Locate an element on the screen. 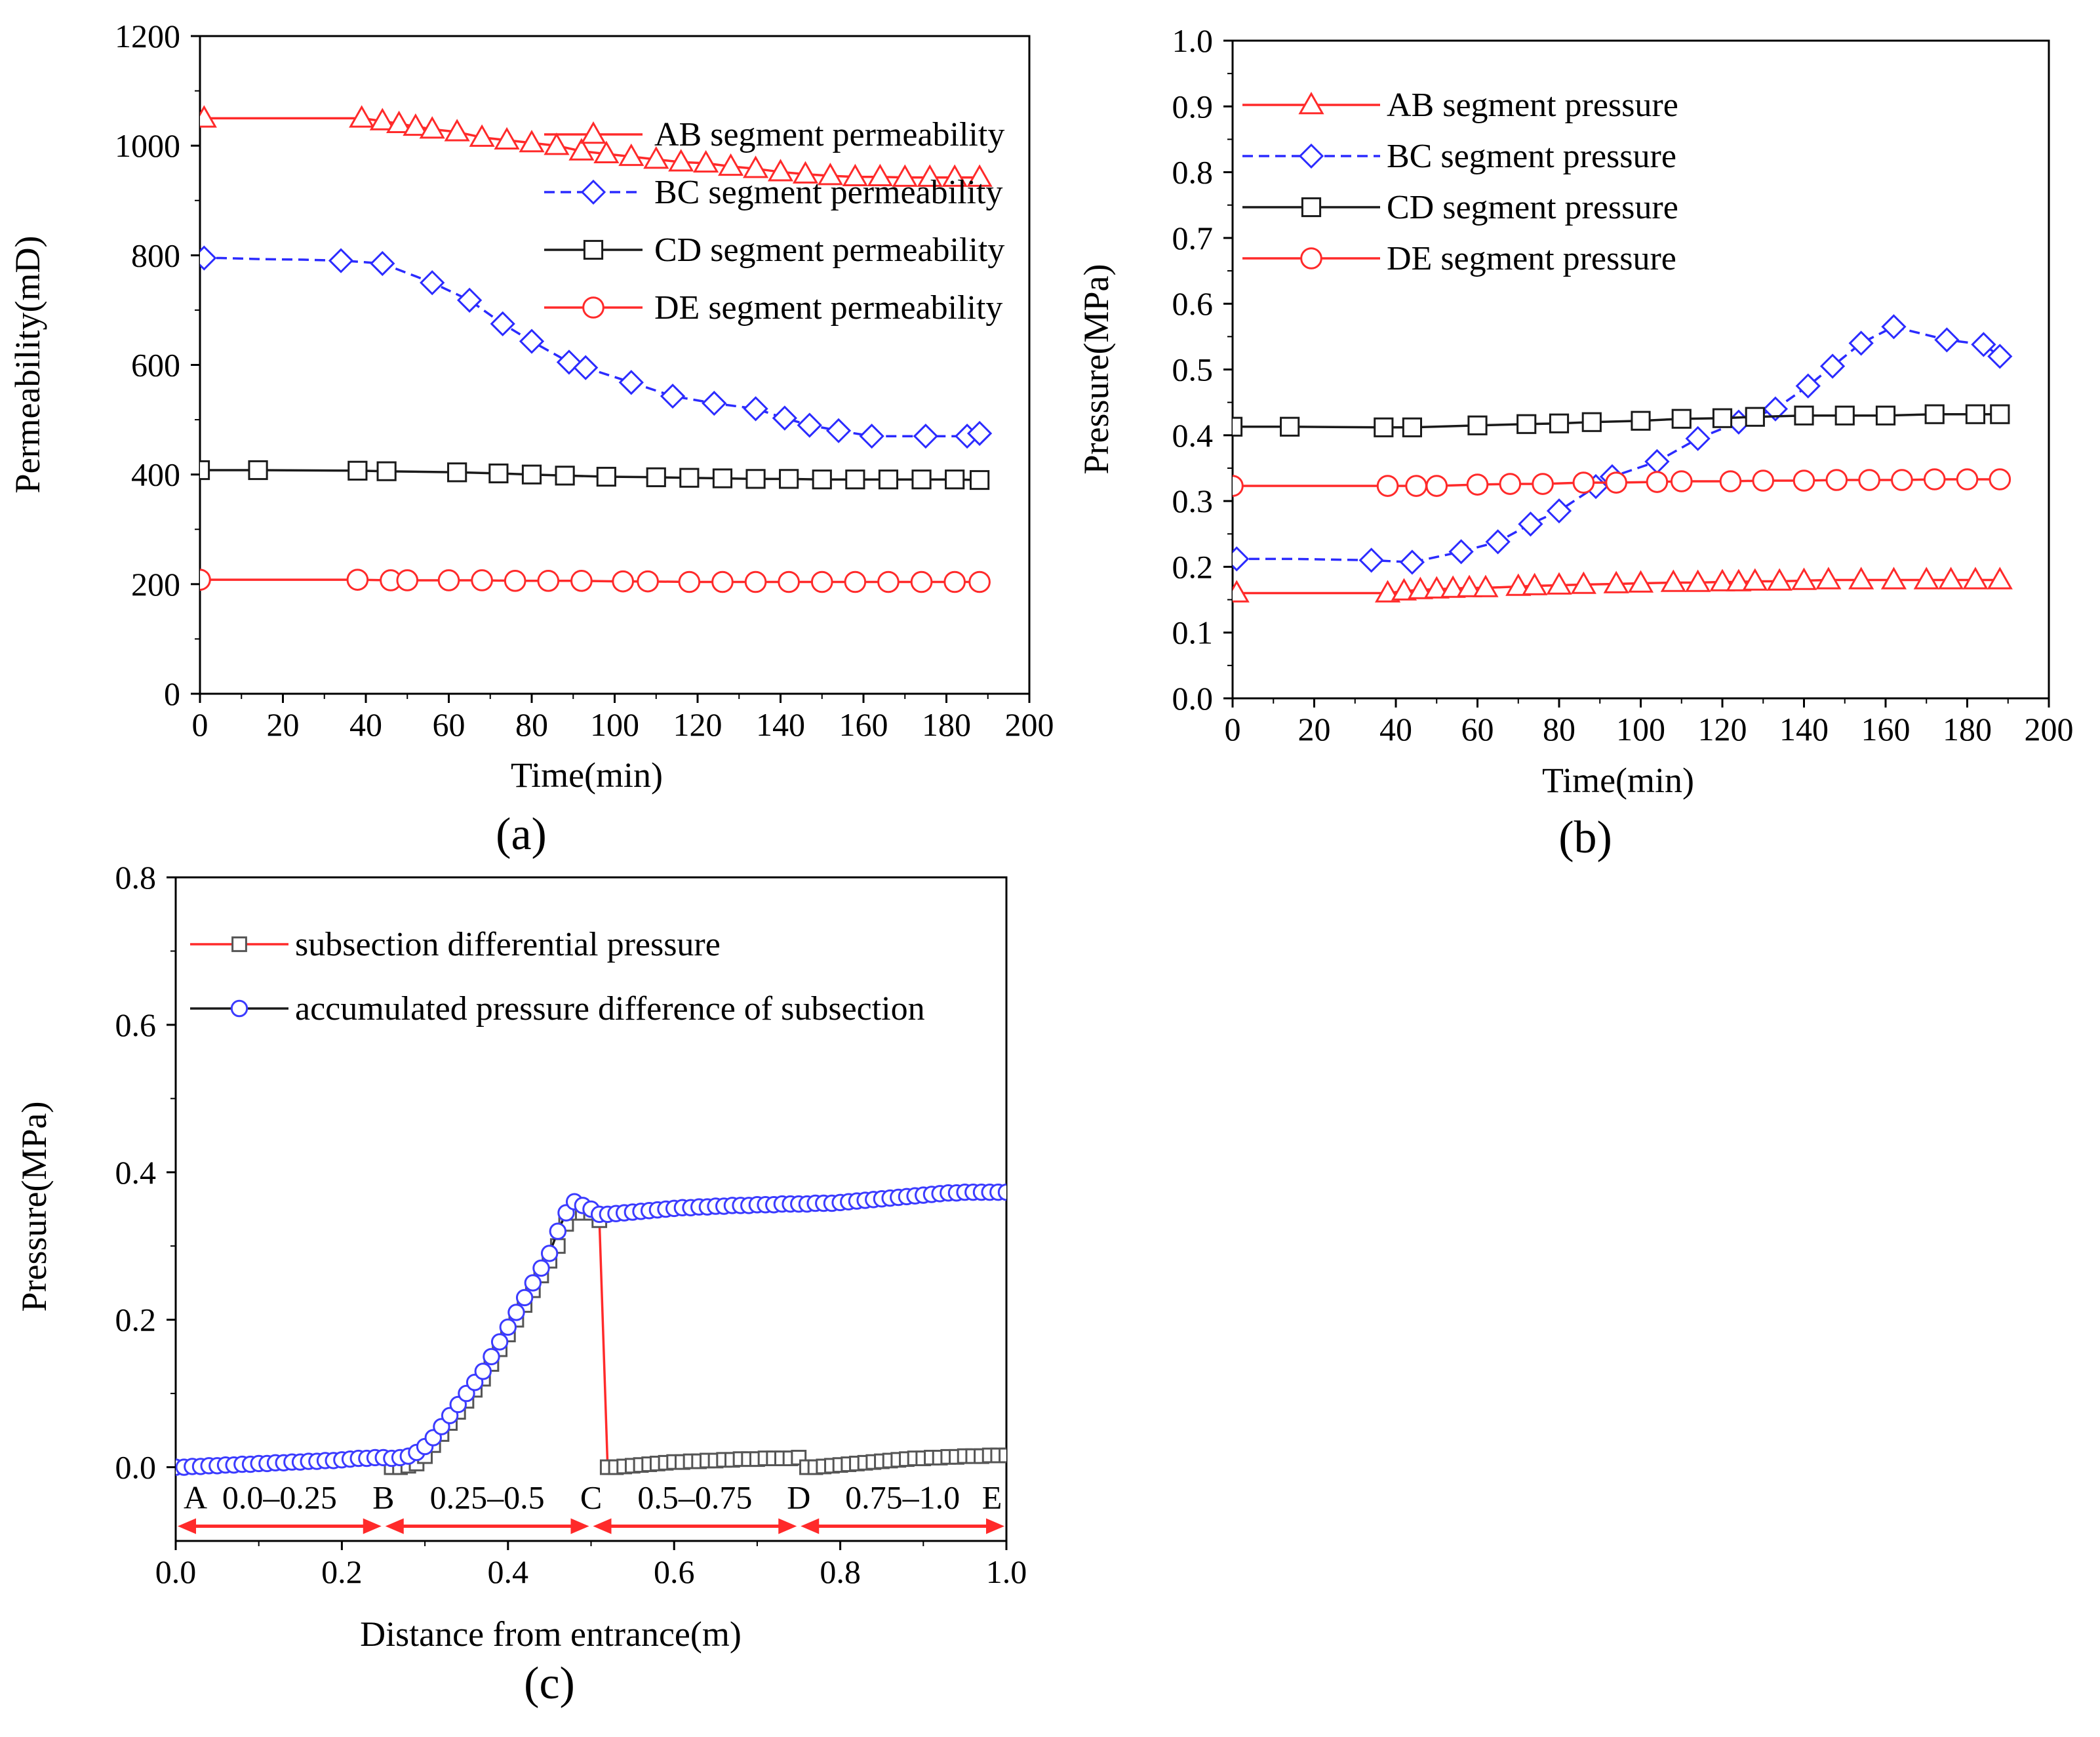 The height and width of the screenshot is (1737, 2100). x-tick-label: 100 is located at coordinates (614, 724).